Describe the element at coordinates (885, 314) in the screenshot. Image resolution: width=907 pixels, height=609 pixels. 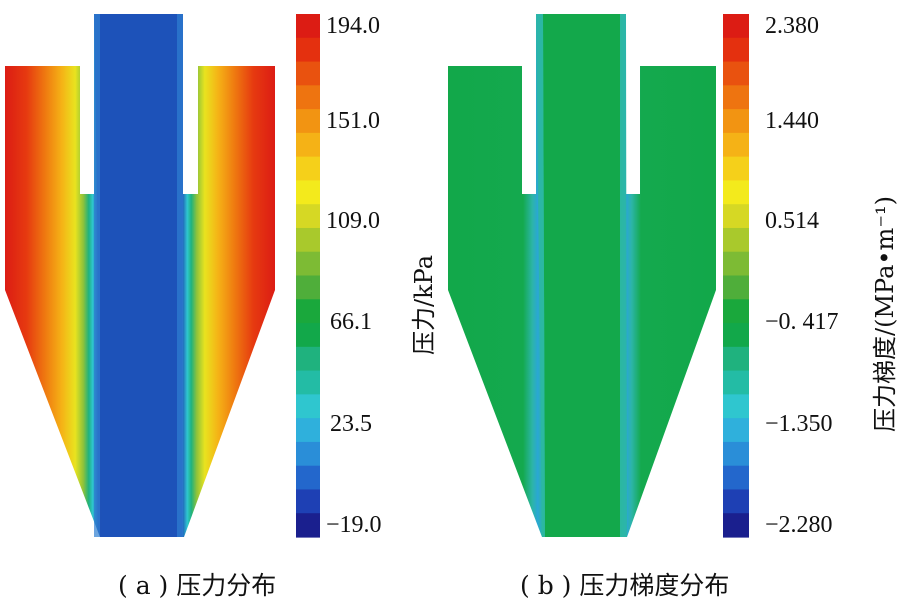
I see `unit-label-b: 压力梯度/(MPa•m⁻¹)` at that location.